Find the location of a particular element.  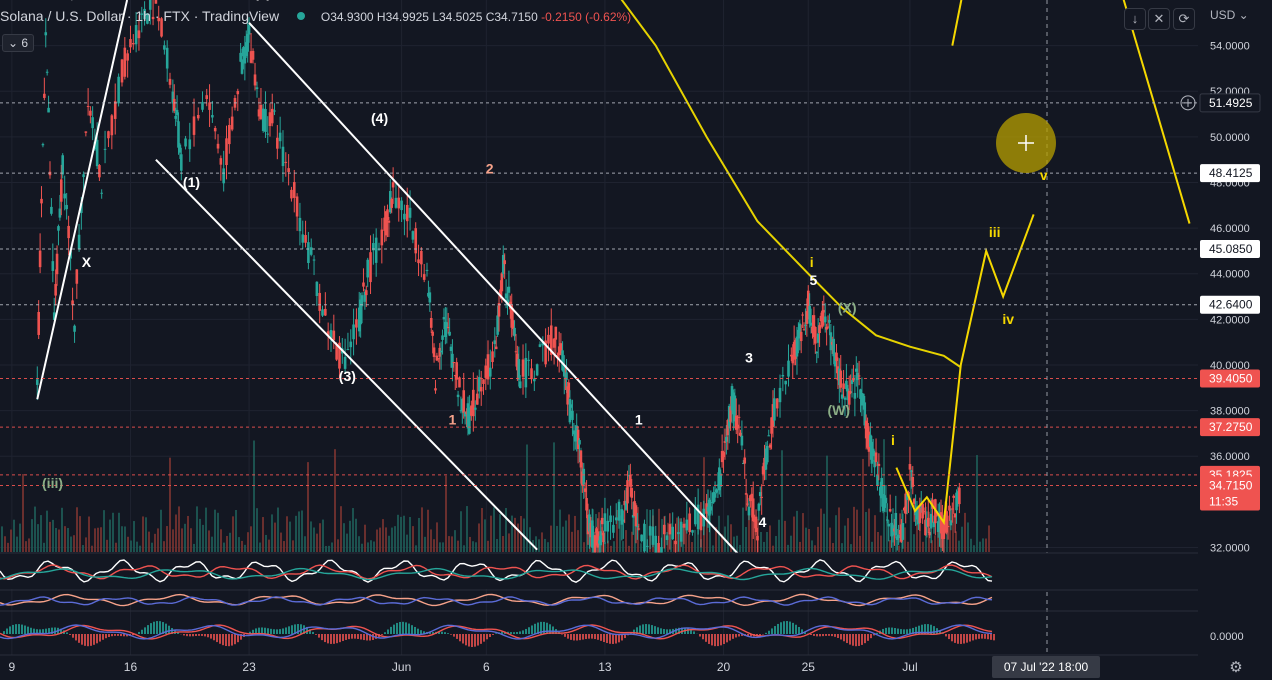

gear-icon: ⚙ is located at coordinates (1235, 667).